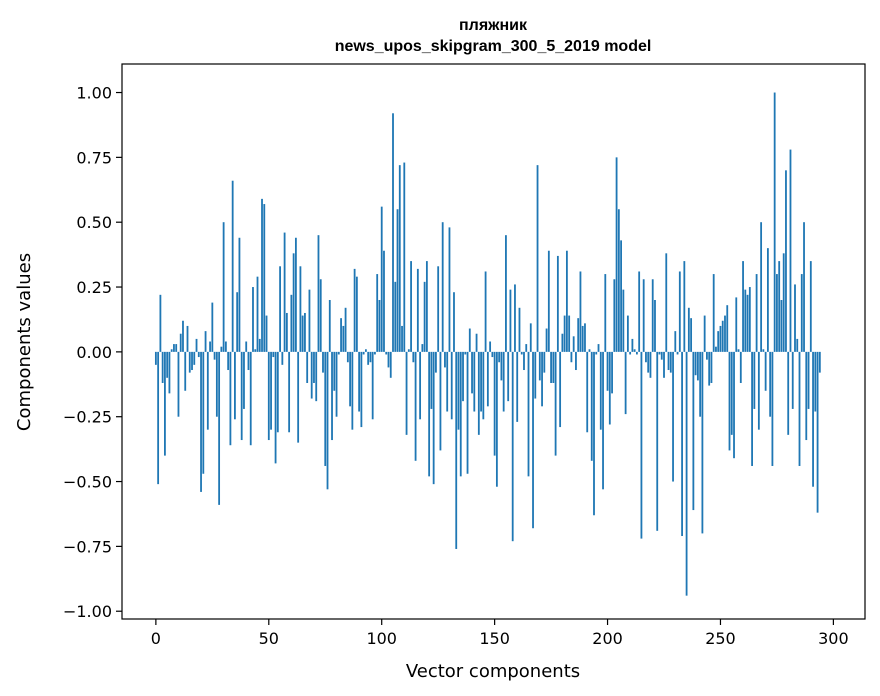 The height and width of the screenshot is (696, 880). What do you see at coordinates (381, 638) in the screenshot?
I see `x-tick-label: 100` at bounding box center [381, 638].